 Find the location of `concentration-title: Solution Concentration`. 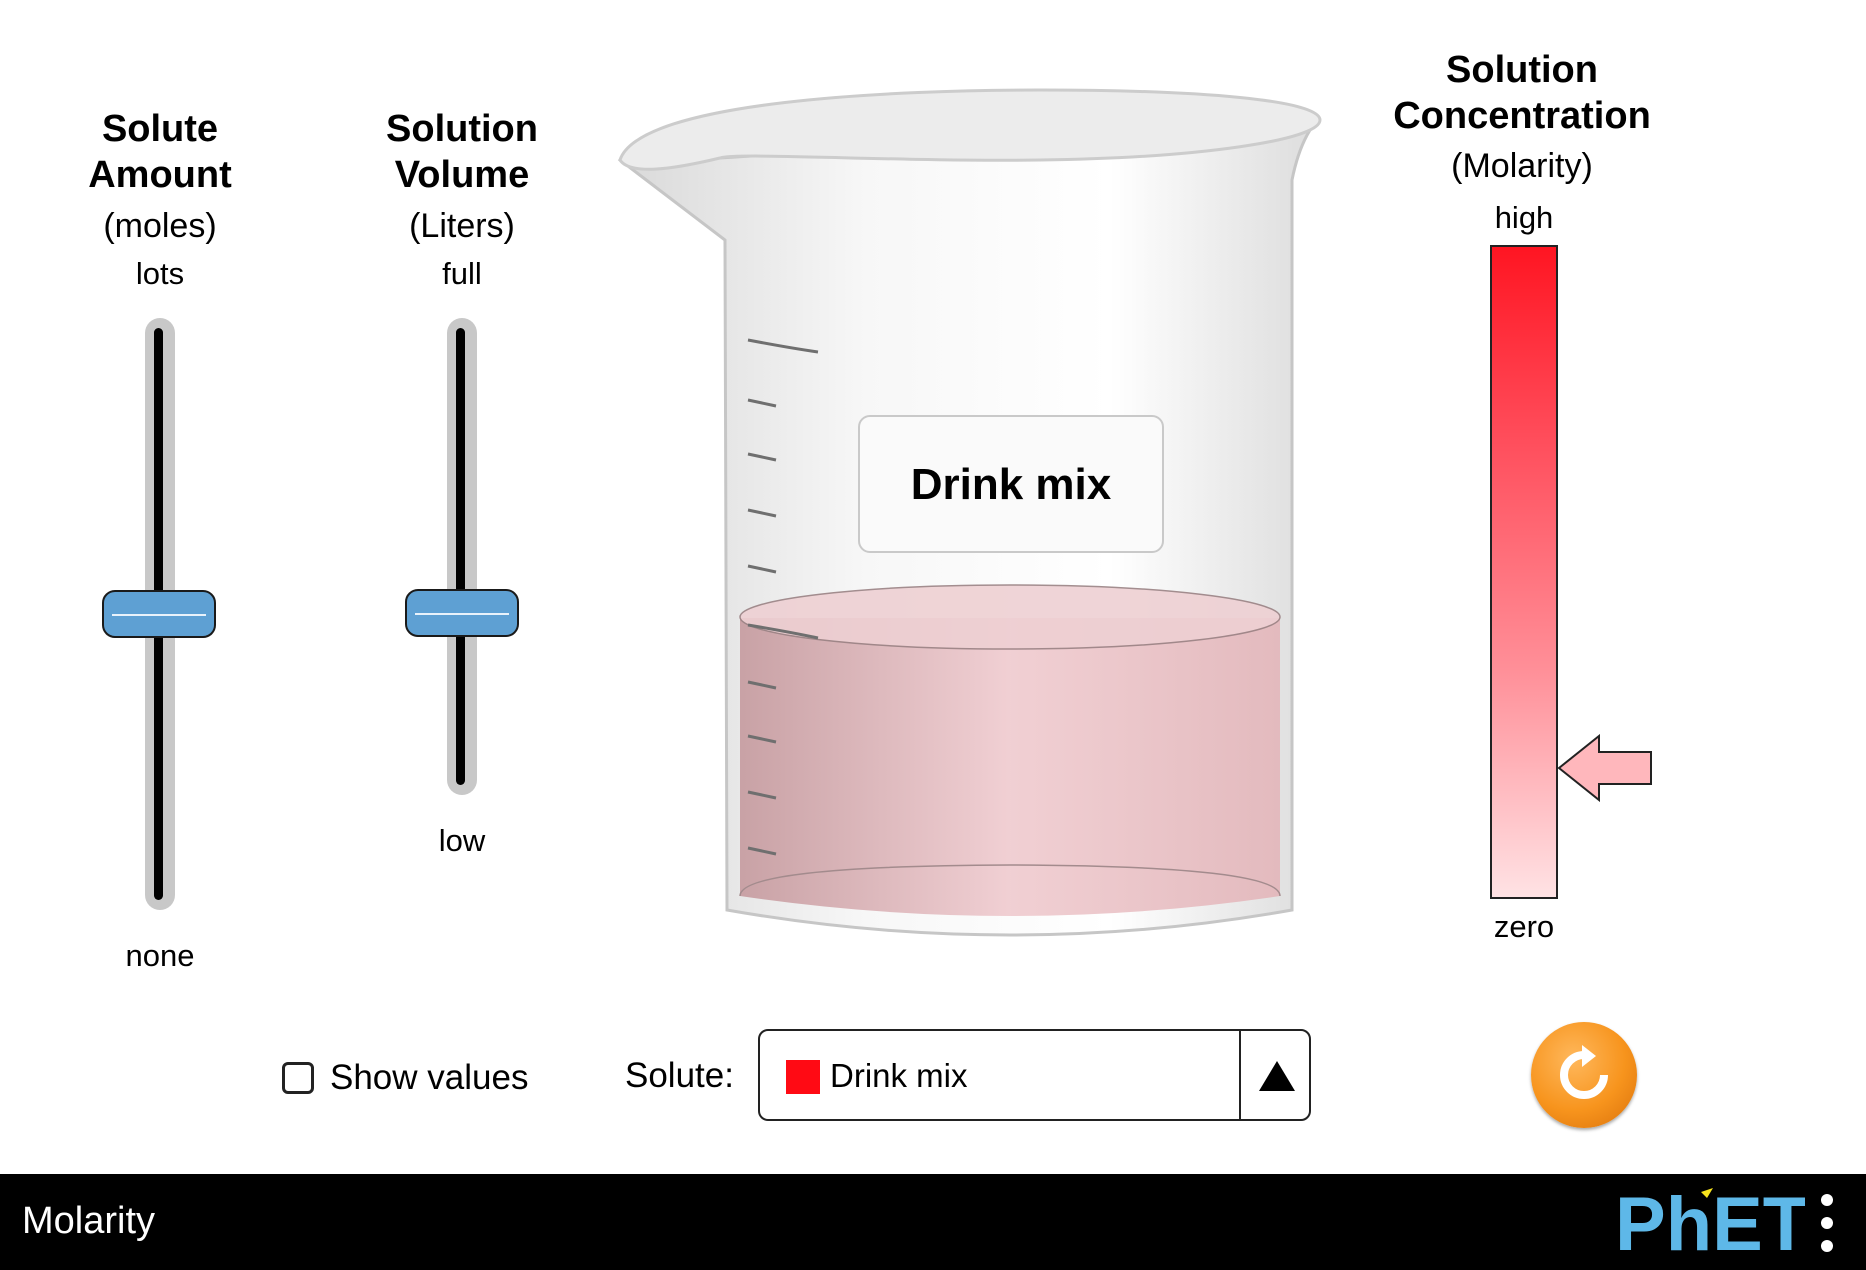

concentration-title: Solution Concentration is located at coordinates (1522, 93).